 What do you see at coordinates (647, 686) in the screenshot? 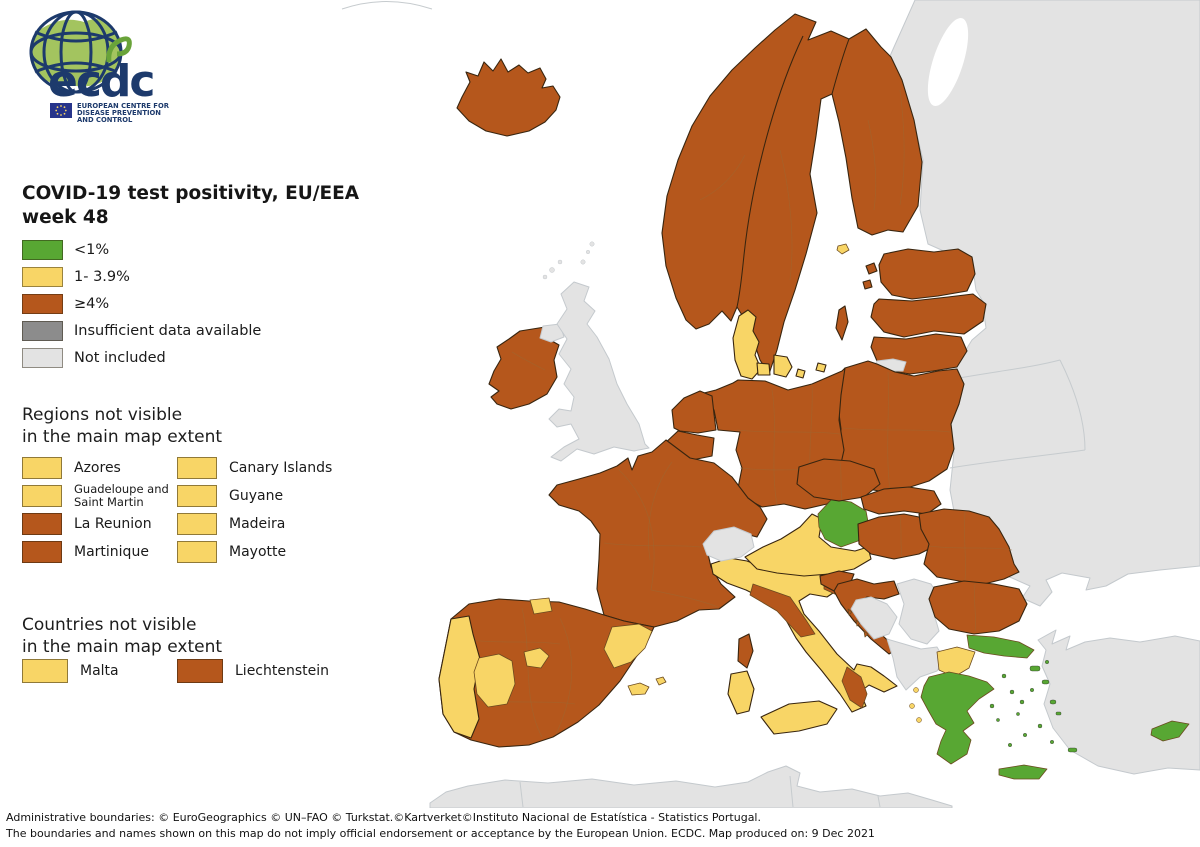
I see `region-balearic-islands` at bounding box center [647, 686].